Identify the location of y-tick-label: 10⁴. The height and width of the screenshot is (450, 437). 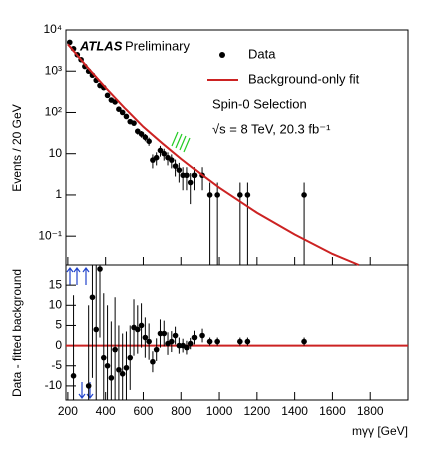
(52, 29).